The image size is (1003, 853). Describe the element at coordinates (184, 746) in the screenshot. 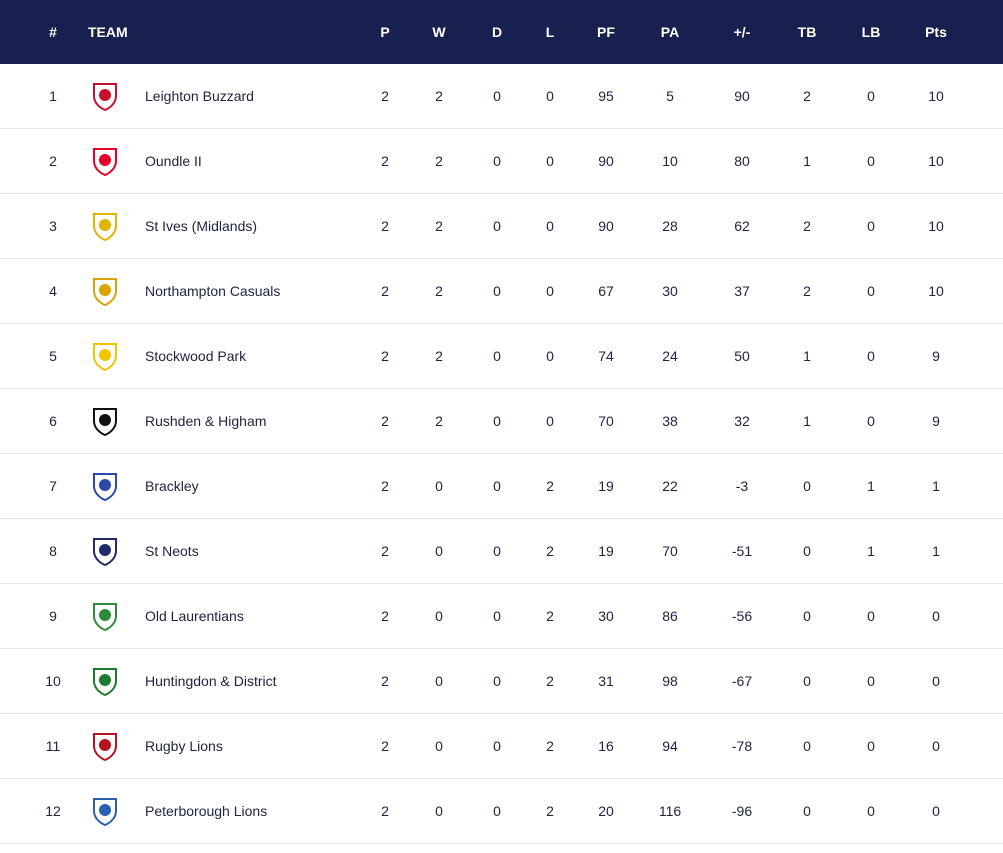

I see `team-name: Rugby Lions` at that location.